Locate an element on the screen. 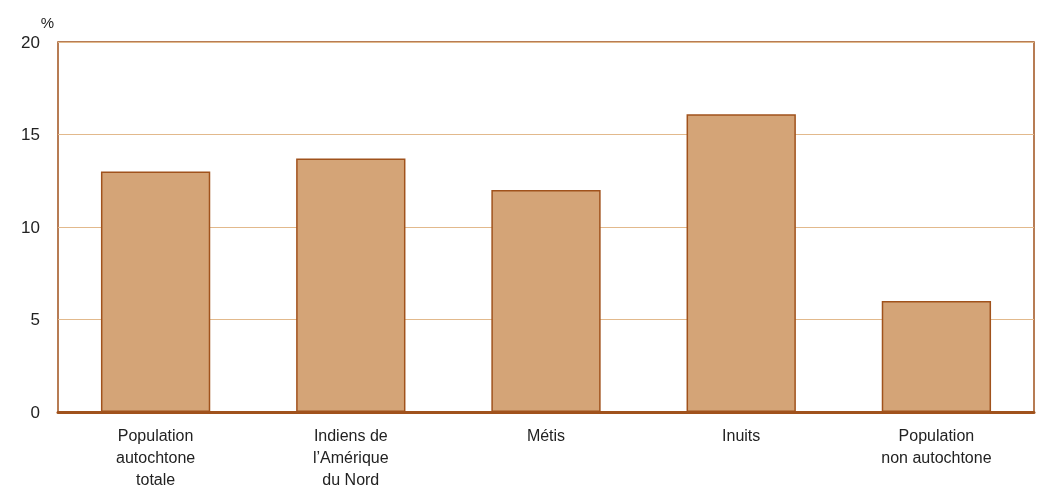 Image resolution: width=1038 pixels, height=496 pixels. x-tick-label: Métis is located at coordinates (546, 435).